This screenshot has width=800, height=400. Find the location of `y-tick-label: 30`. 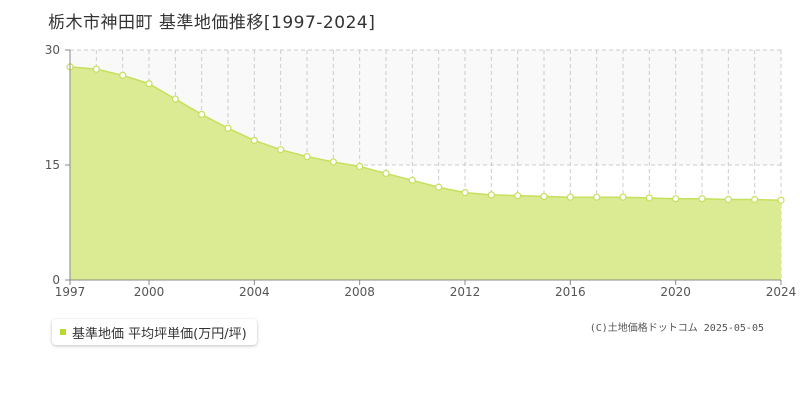

y-tick-label: 30 is located at coordinates (52, 50).